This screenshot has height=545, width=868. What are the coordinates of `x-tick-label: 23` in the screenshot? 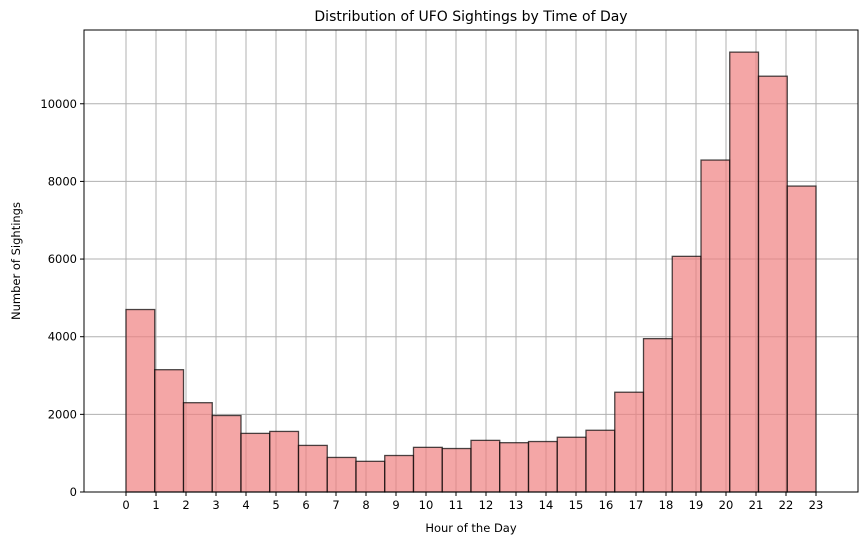 It's located at (816, 505).